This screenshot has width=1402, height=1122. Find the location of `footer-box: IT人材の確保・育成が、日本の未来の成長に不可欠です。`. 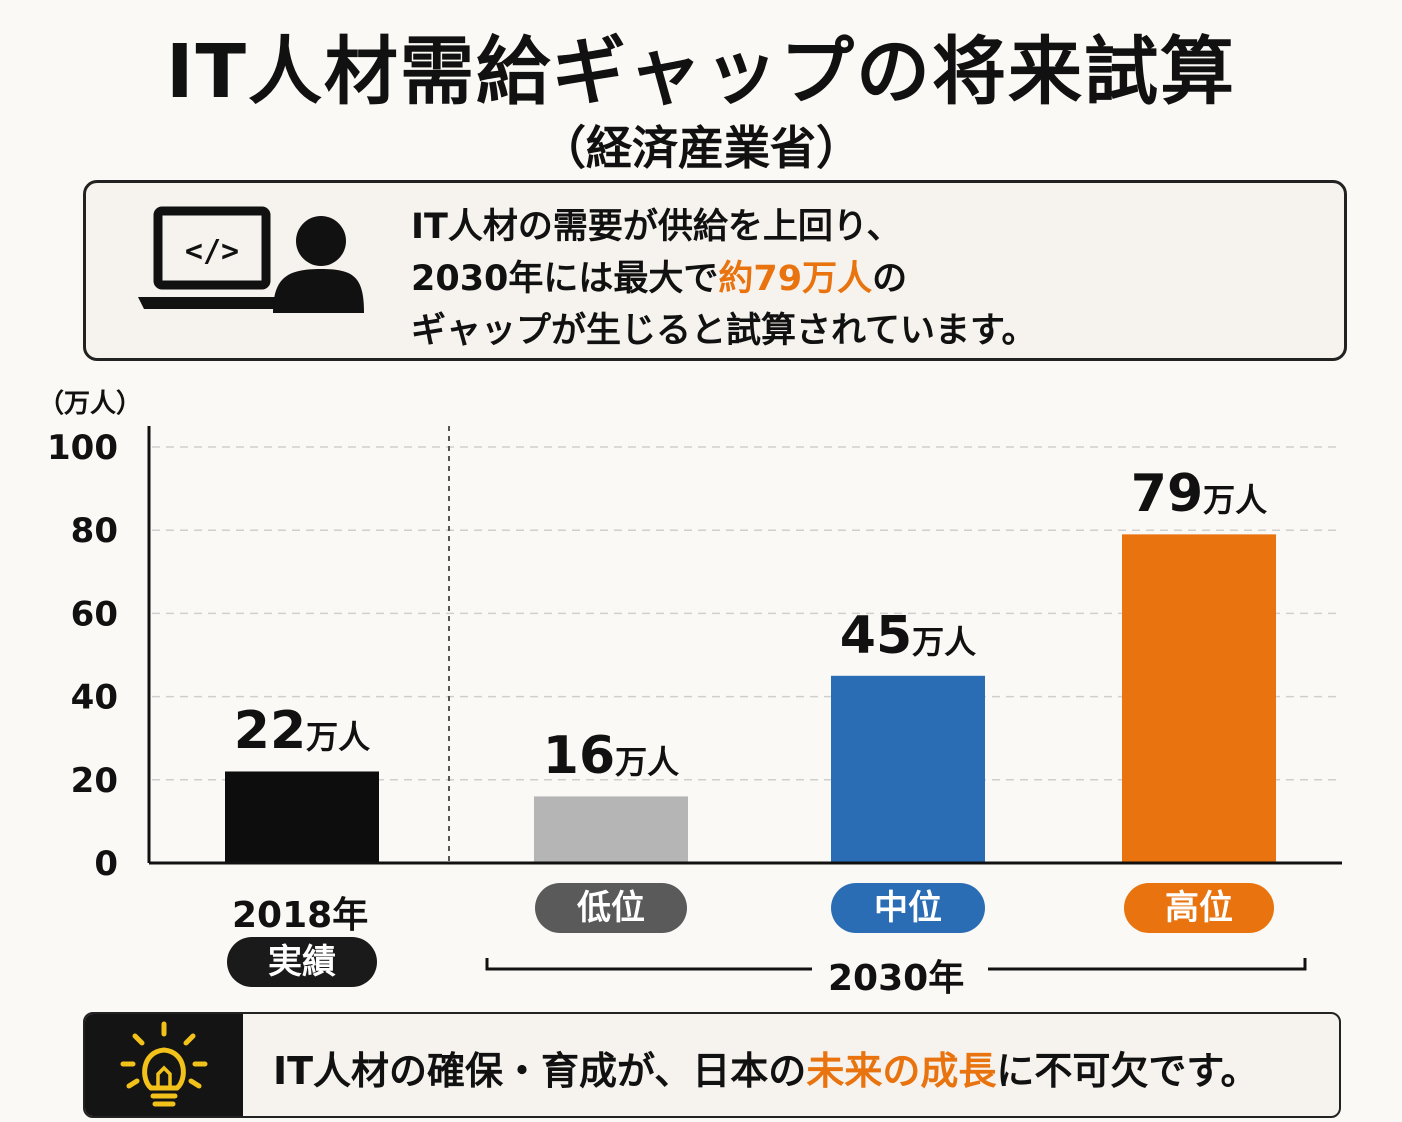

footer-box: IT人材の確保・育成が、日本の未来の成長に不可欠です。 is located at coordinates (712, 1065).